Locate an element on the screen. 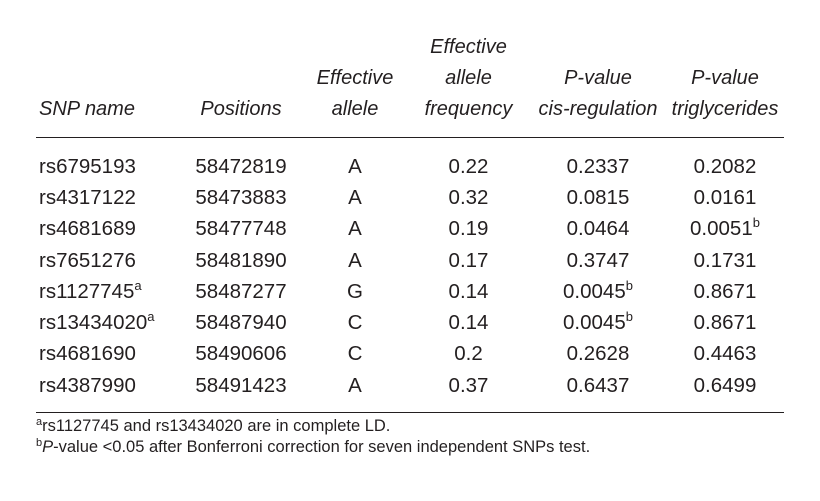  header-pvalue-triglycerides: P-value triglycerides is located at coordinates (725, 93).